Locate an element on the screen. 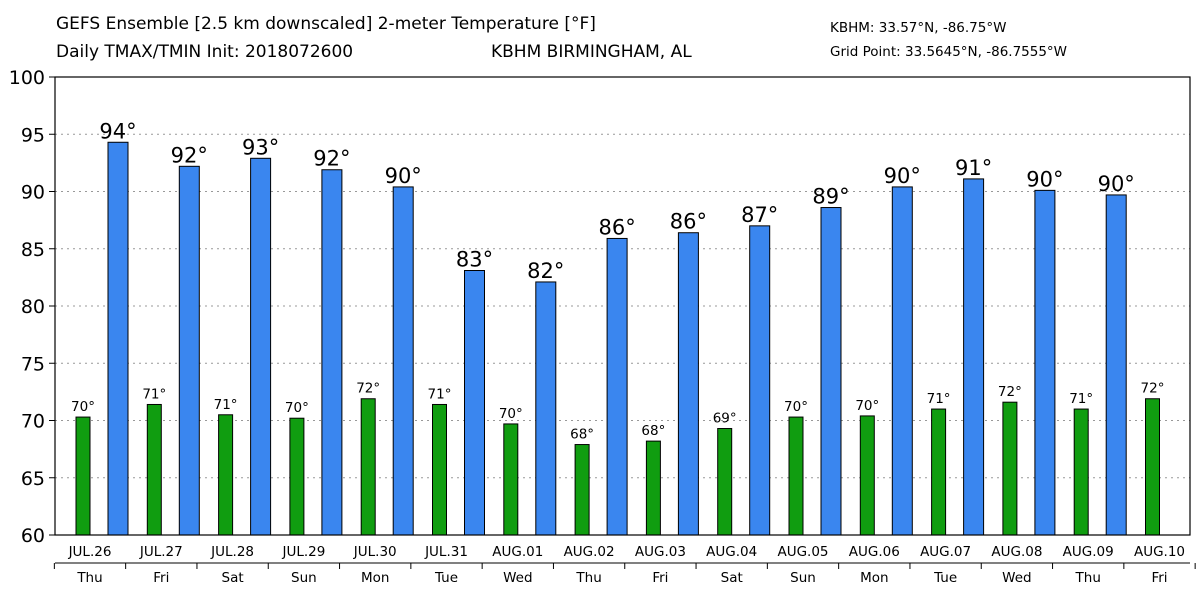 The height and width of the screenshot is (600, 1200). tmax-data-label: 93° is located at coordinates (260, 147).